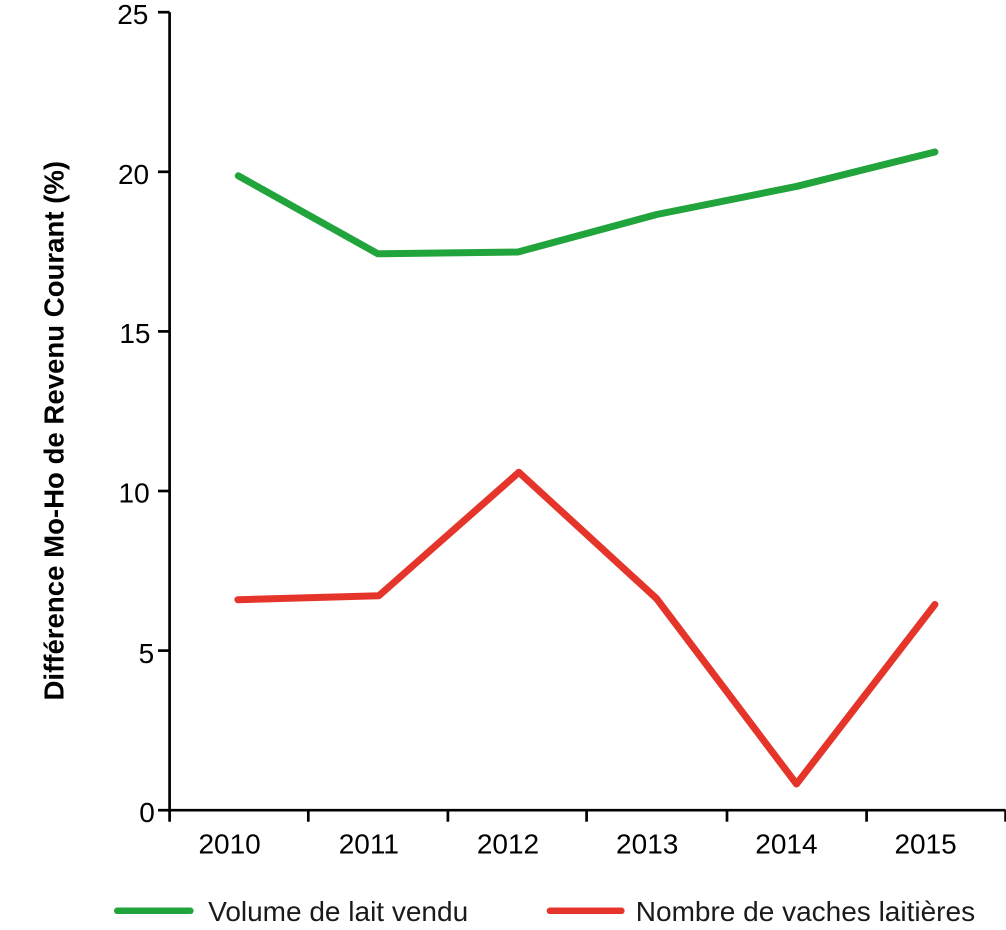 This screenshot has width=1006, height=930. I want to click on svg-text: 2014, so click(786, 843).